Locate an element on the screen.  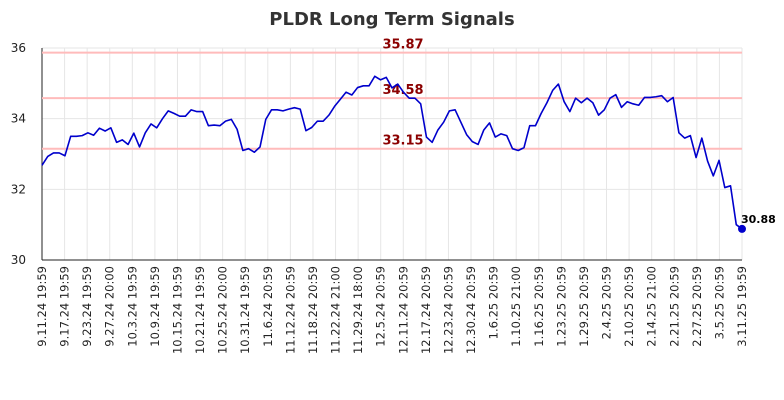
signal-level-label: 35.87 is located at coordinates (402, 45).